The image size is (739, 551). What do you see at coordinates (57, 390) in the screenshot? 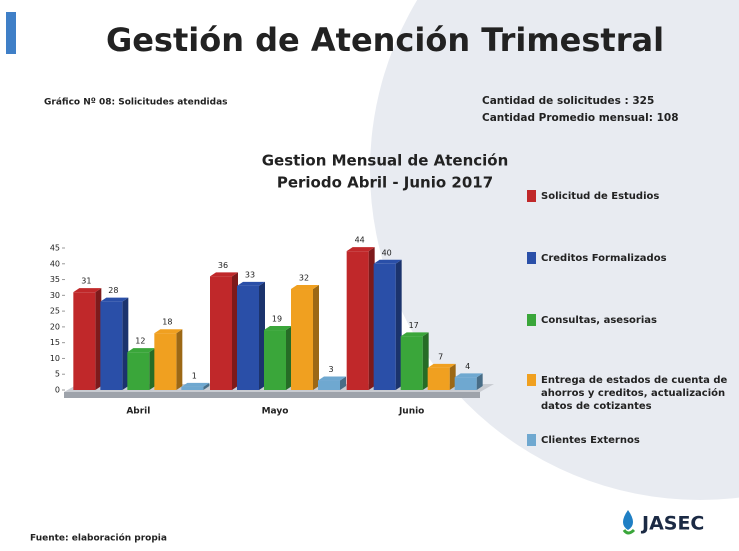
I see `y-tick-label: 0` at bounding box center [57, 390].